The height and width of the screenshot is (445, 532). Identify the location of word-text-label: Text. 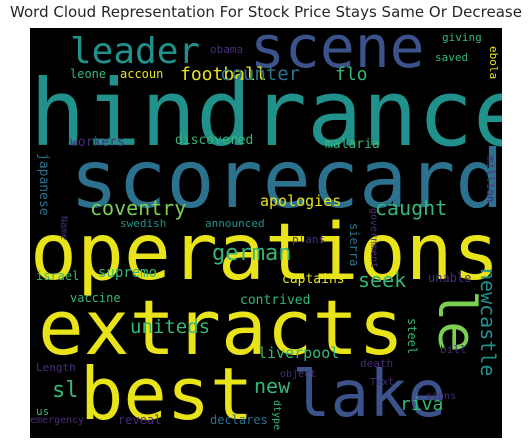
(382, 382).